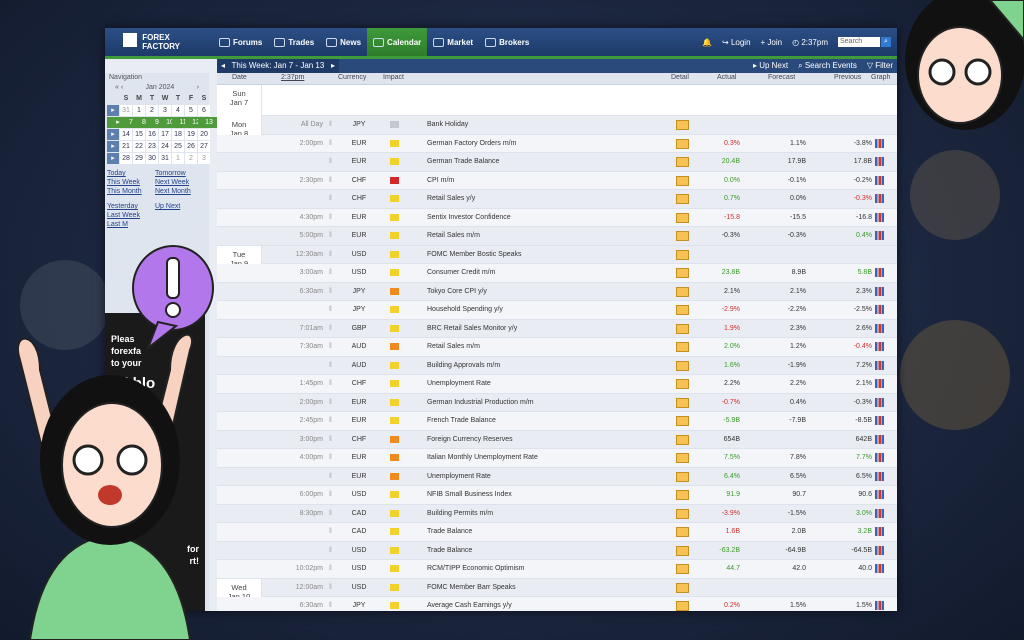  Describe the element at coordinates (557, 162) in the screenshot. I see `table-row: ‖ EUR German Trade Balance 20.4B 17.9B 17.8B` at that location.